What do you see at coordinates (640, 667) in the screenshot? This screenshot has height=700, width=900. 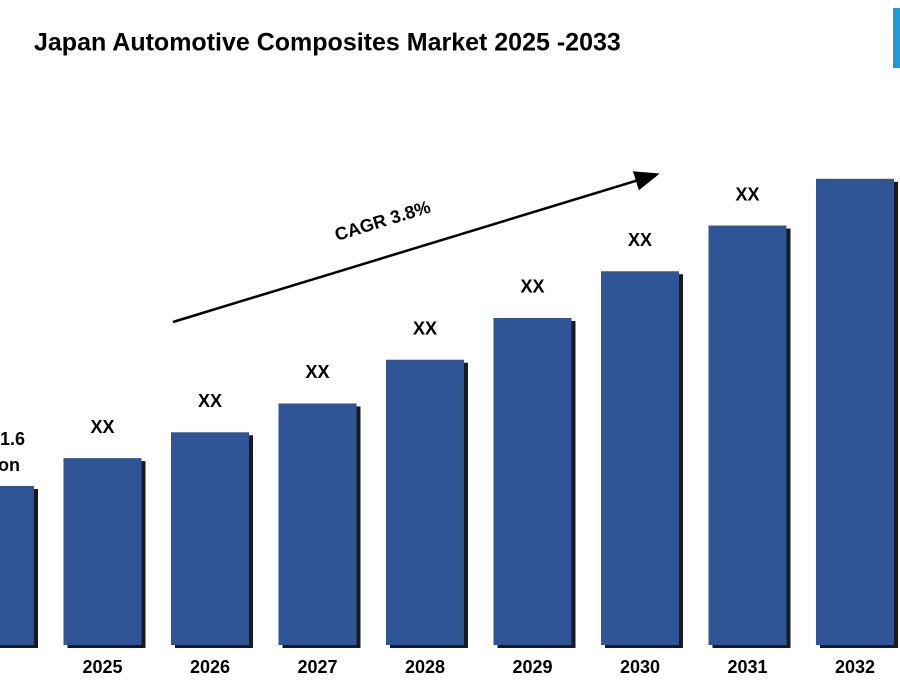 I see `x-tick-label: 2030` at bounding box center [640, 667].